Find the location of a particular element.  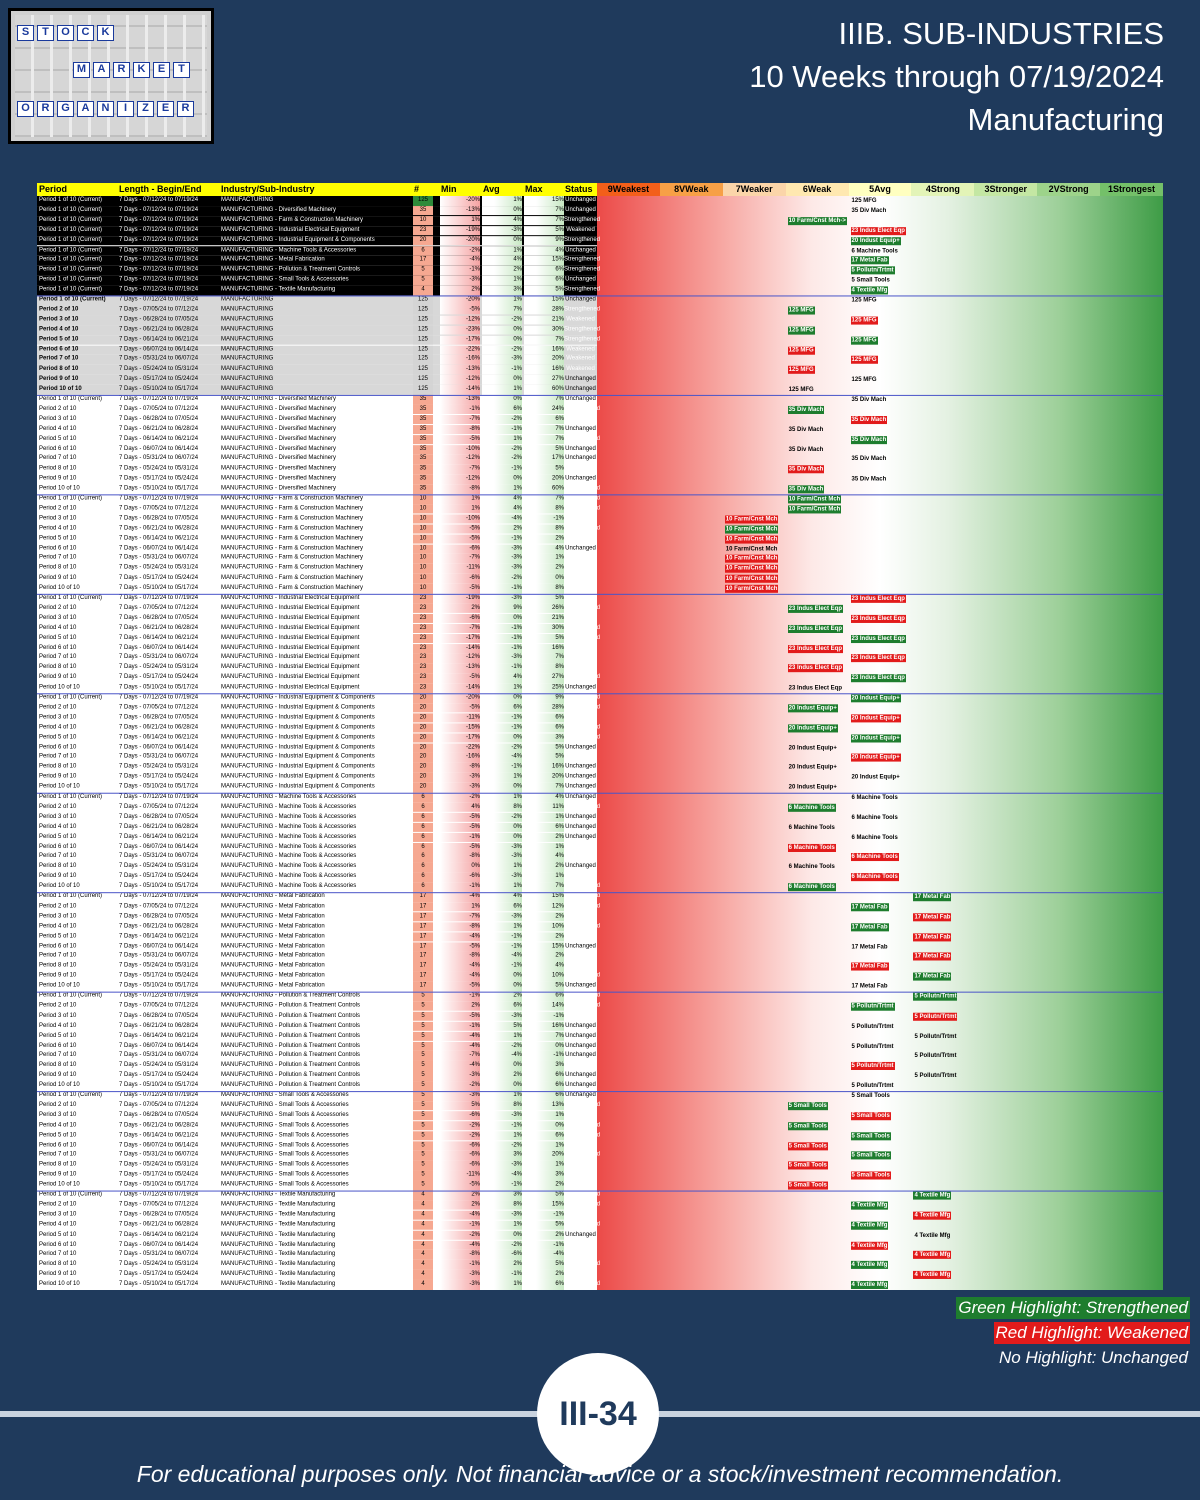

row-industry: MANUFACTURING is located at coordinates (247, 309).